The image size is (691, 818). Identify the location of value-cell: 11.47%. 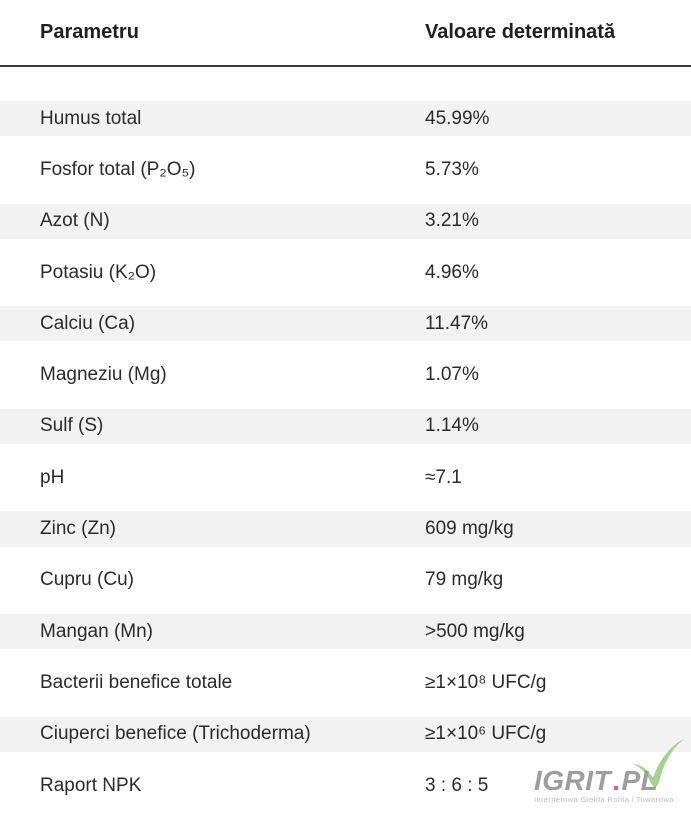
(457, 323).